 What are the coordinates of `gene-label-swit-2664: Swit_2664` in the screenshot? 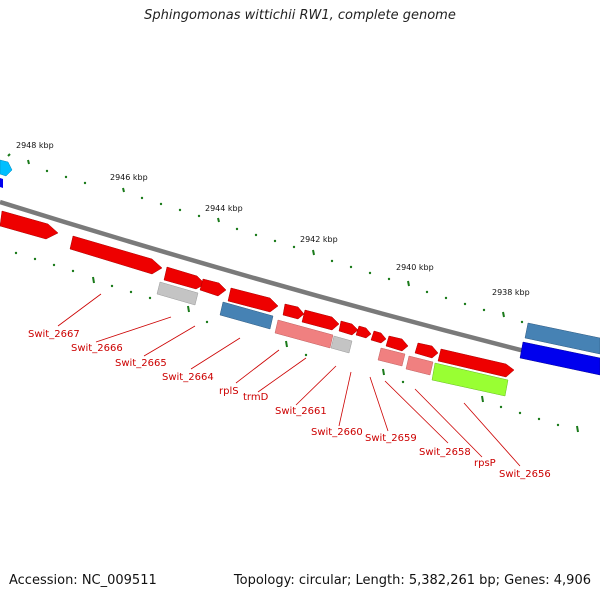 It's located at (188, 377).